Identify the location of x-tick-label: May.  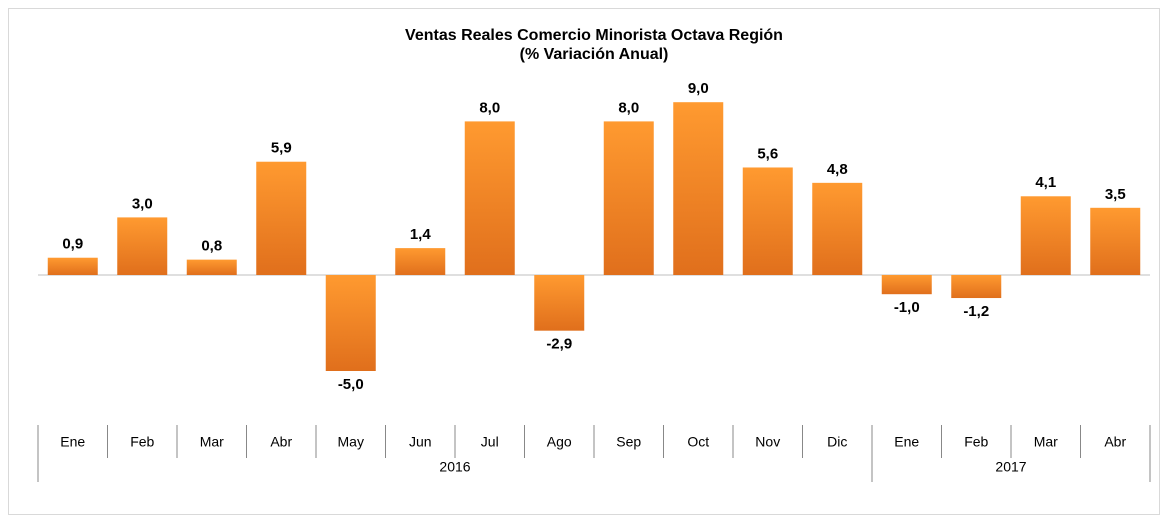
(351, 442).